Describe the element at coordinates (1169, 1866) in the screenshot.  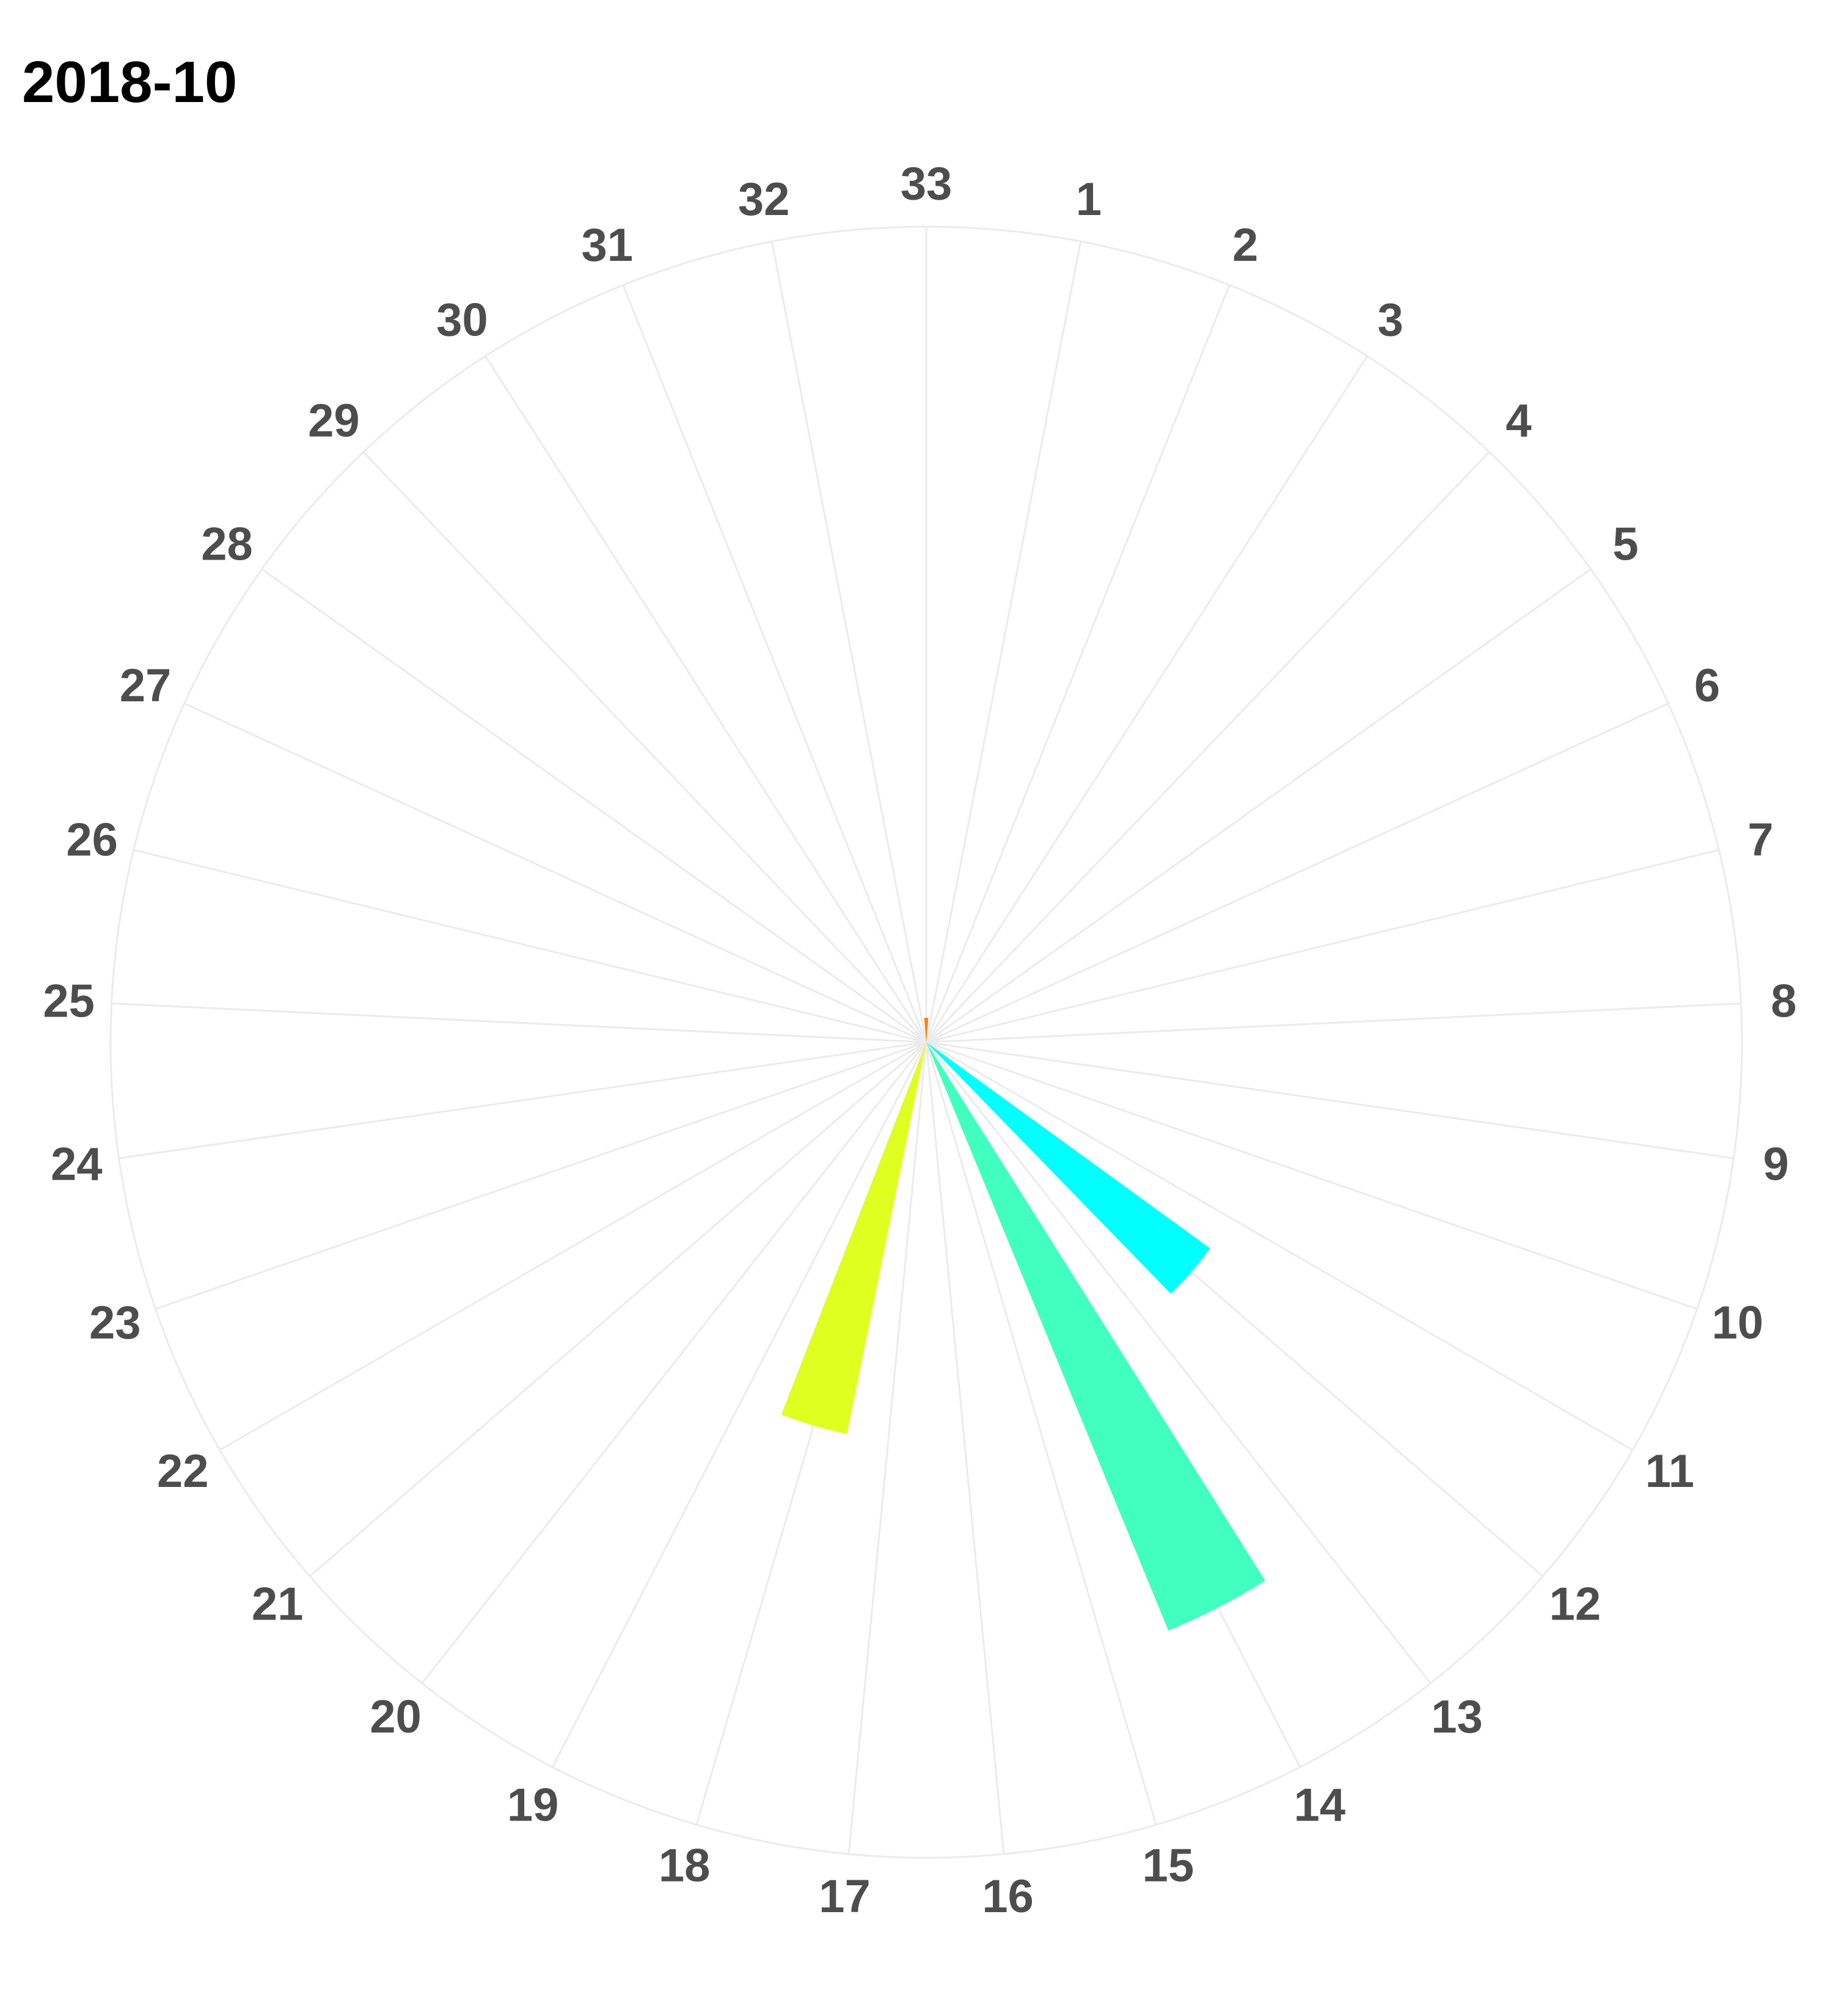
I see `tick-label-15: 15` at that location.